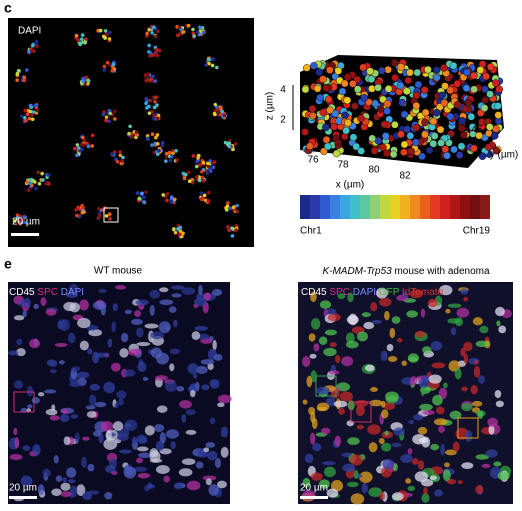  I want to click on channel: SPC, so click(339, 292).